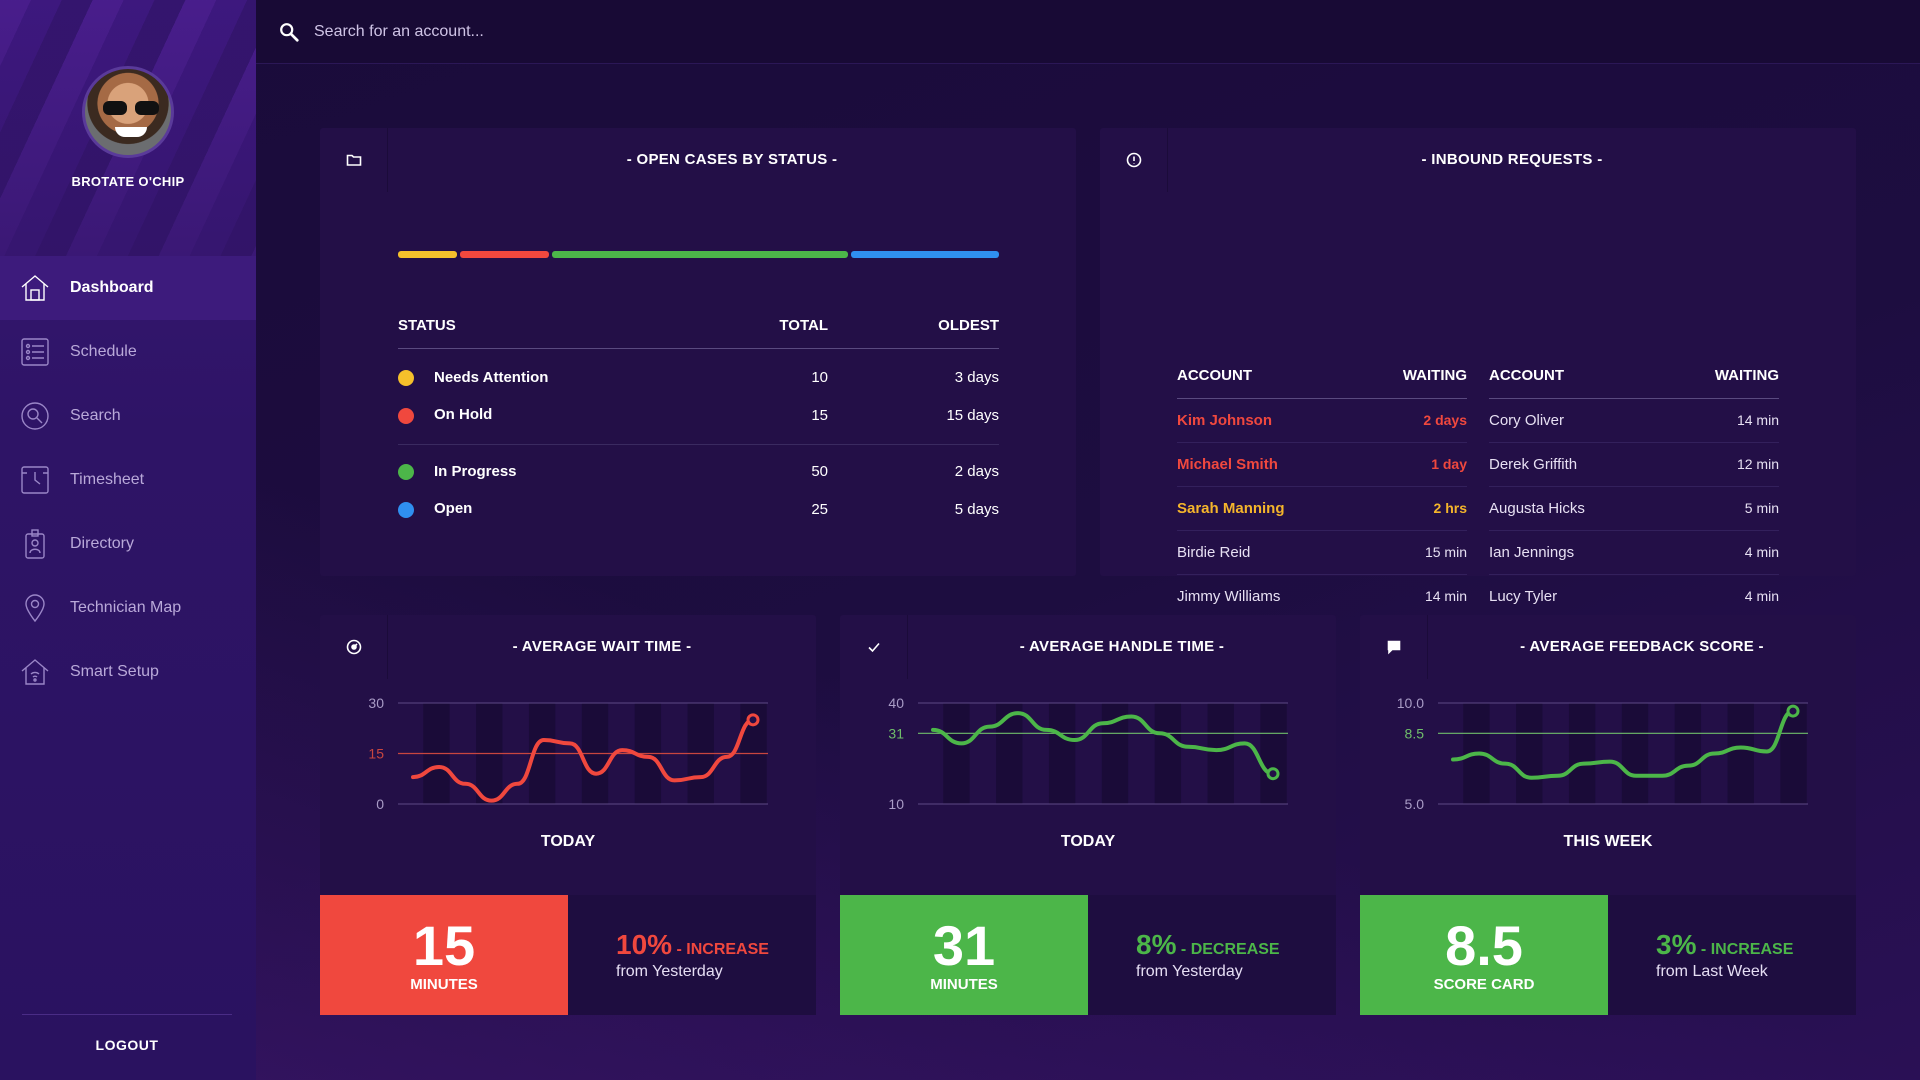 This screenshot has width=1920, height=1080. I want to click on table-row: In Progress 50 2 days, so click(698, 467).